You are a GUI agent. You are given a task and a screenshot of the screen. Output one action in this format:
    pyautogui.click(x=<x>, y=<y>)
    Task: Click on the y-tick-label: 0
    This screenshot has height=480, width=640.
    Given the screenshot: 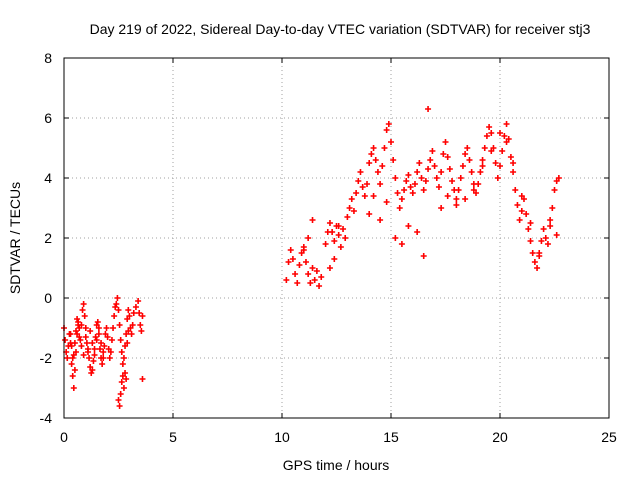 What is the action you would take?
    pyautogui.click(x=48, y=298)
    